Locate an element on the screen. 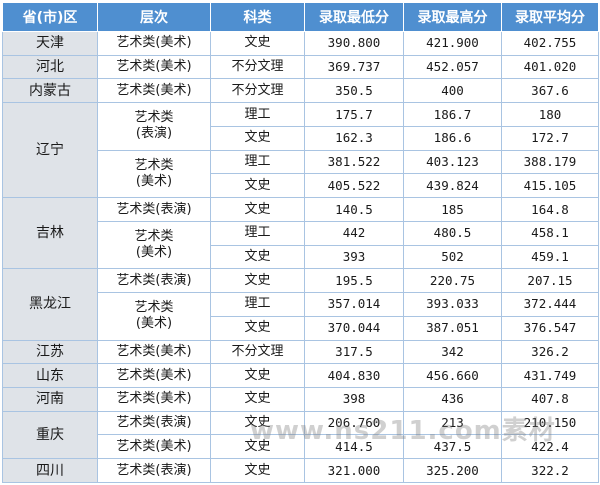 The height and width of the screenshot is (485, 600). max-score-cell: 185 is located at coordinates (452, 209).